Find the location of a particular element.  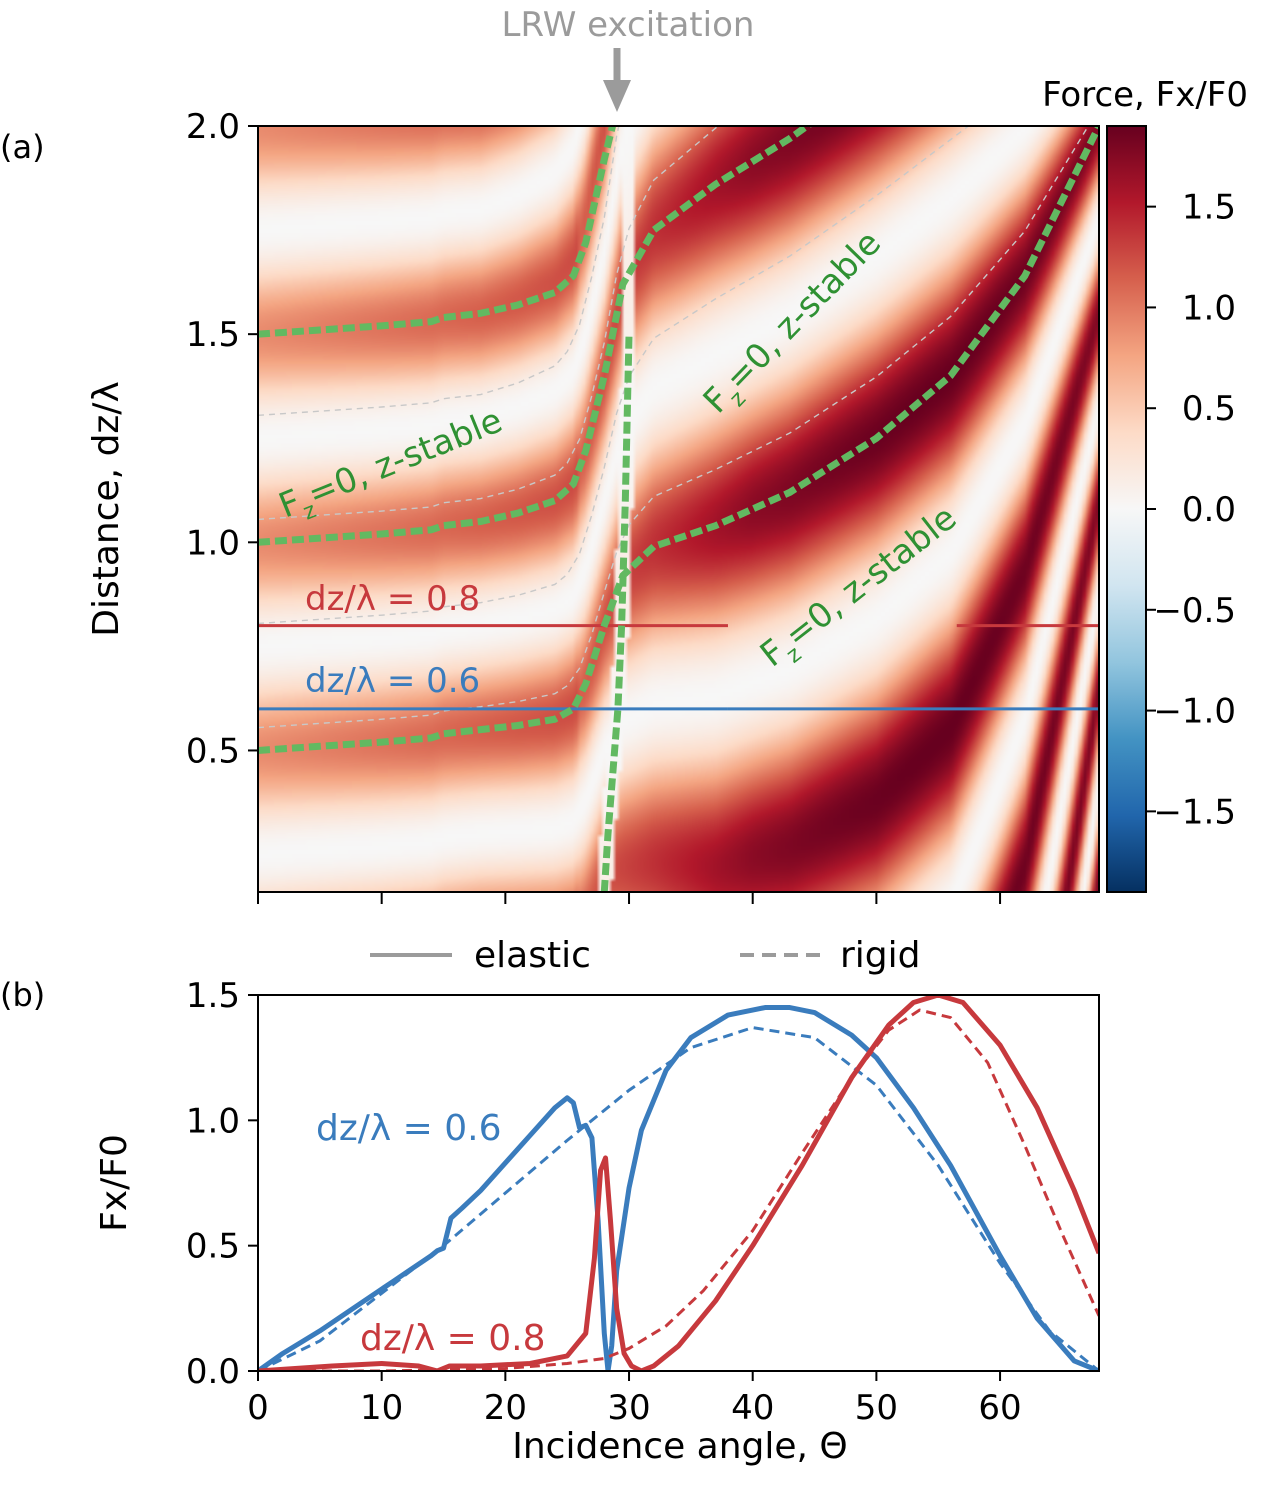

colorbar-tick-label: 0.5 is located at coordinates (1209, 409).